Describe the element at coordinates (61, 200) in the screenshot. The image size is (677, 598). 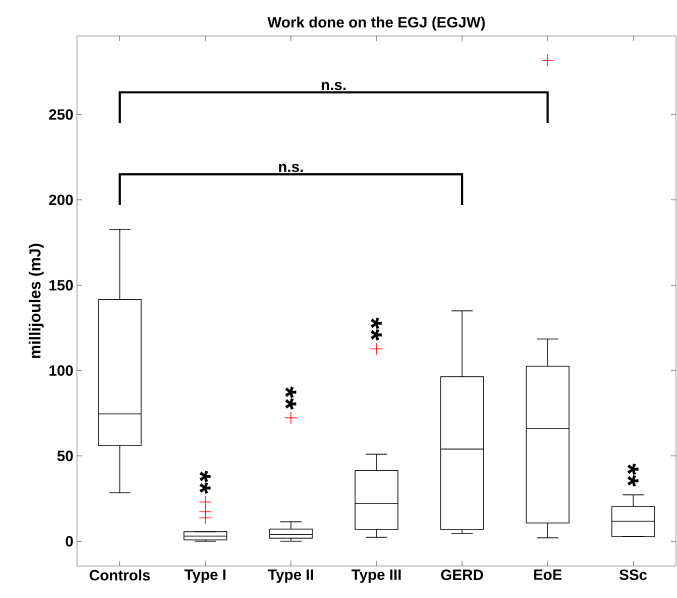
I see `y-tick-label: 200` at that location.